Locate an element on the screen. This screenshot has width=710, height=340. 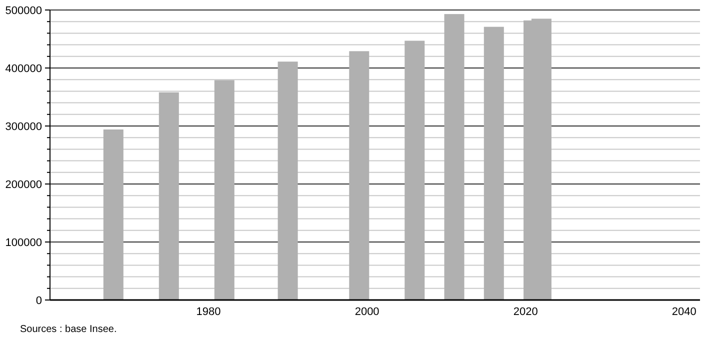
y-tick-label: 200000 is located at coordinates (23, 184).